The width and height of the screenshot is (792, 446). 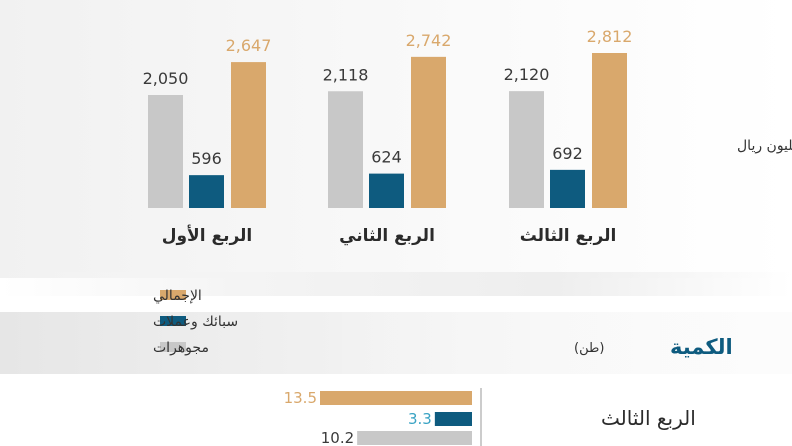 I want to click on legend-label-jewelry: مجوهرات, so click(x=181, y=348).